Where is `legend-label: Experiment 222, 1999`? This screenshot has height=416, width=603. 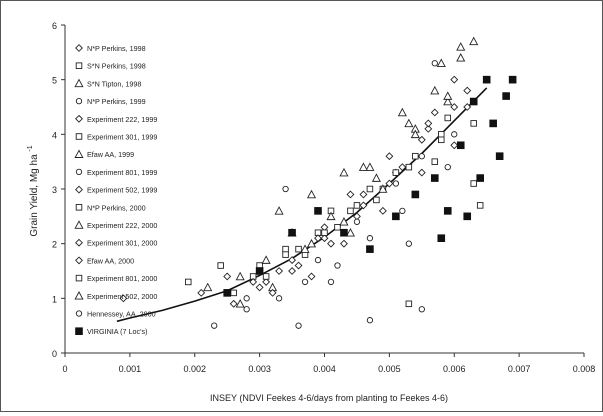 legend-label: Experiment 222, 1999 is located at coordinates (122, 119).